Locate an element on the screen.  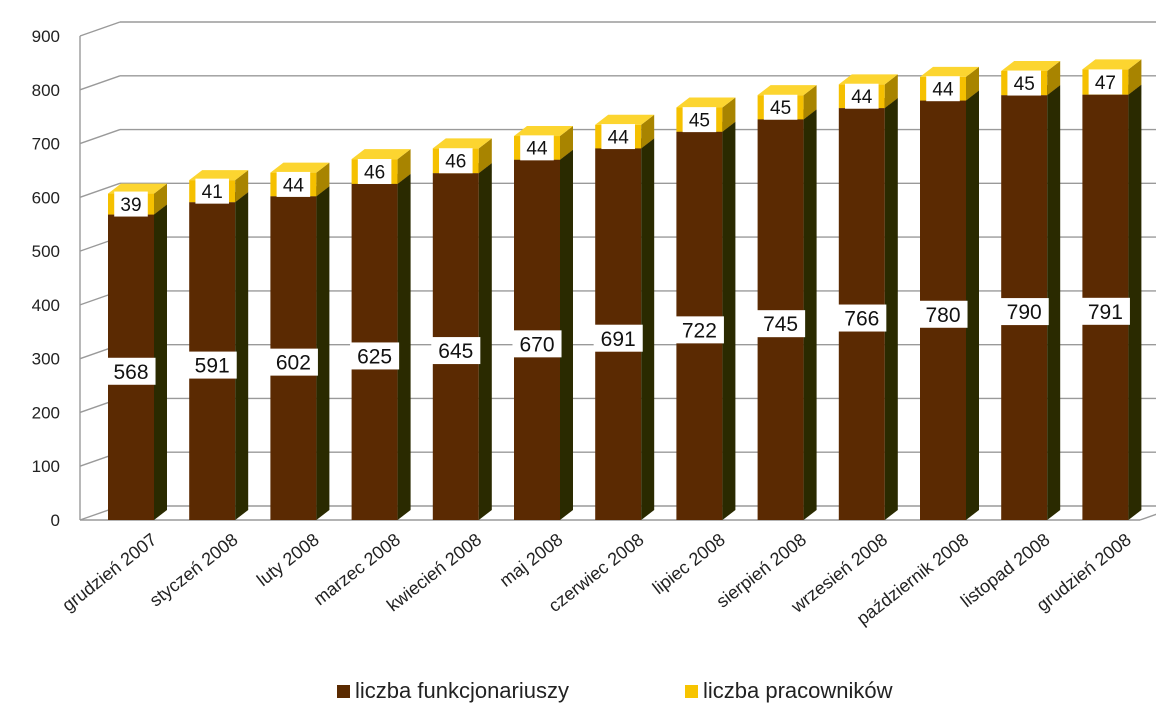
data-label-pracownicy: 39 is located at coordinates (131, 204).